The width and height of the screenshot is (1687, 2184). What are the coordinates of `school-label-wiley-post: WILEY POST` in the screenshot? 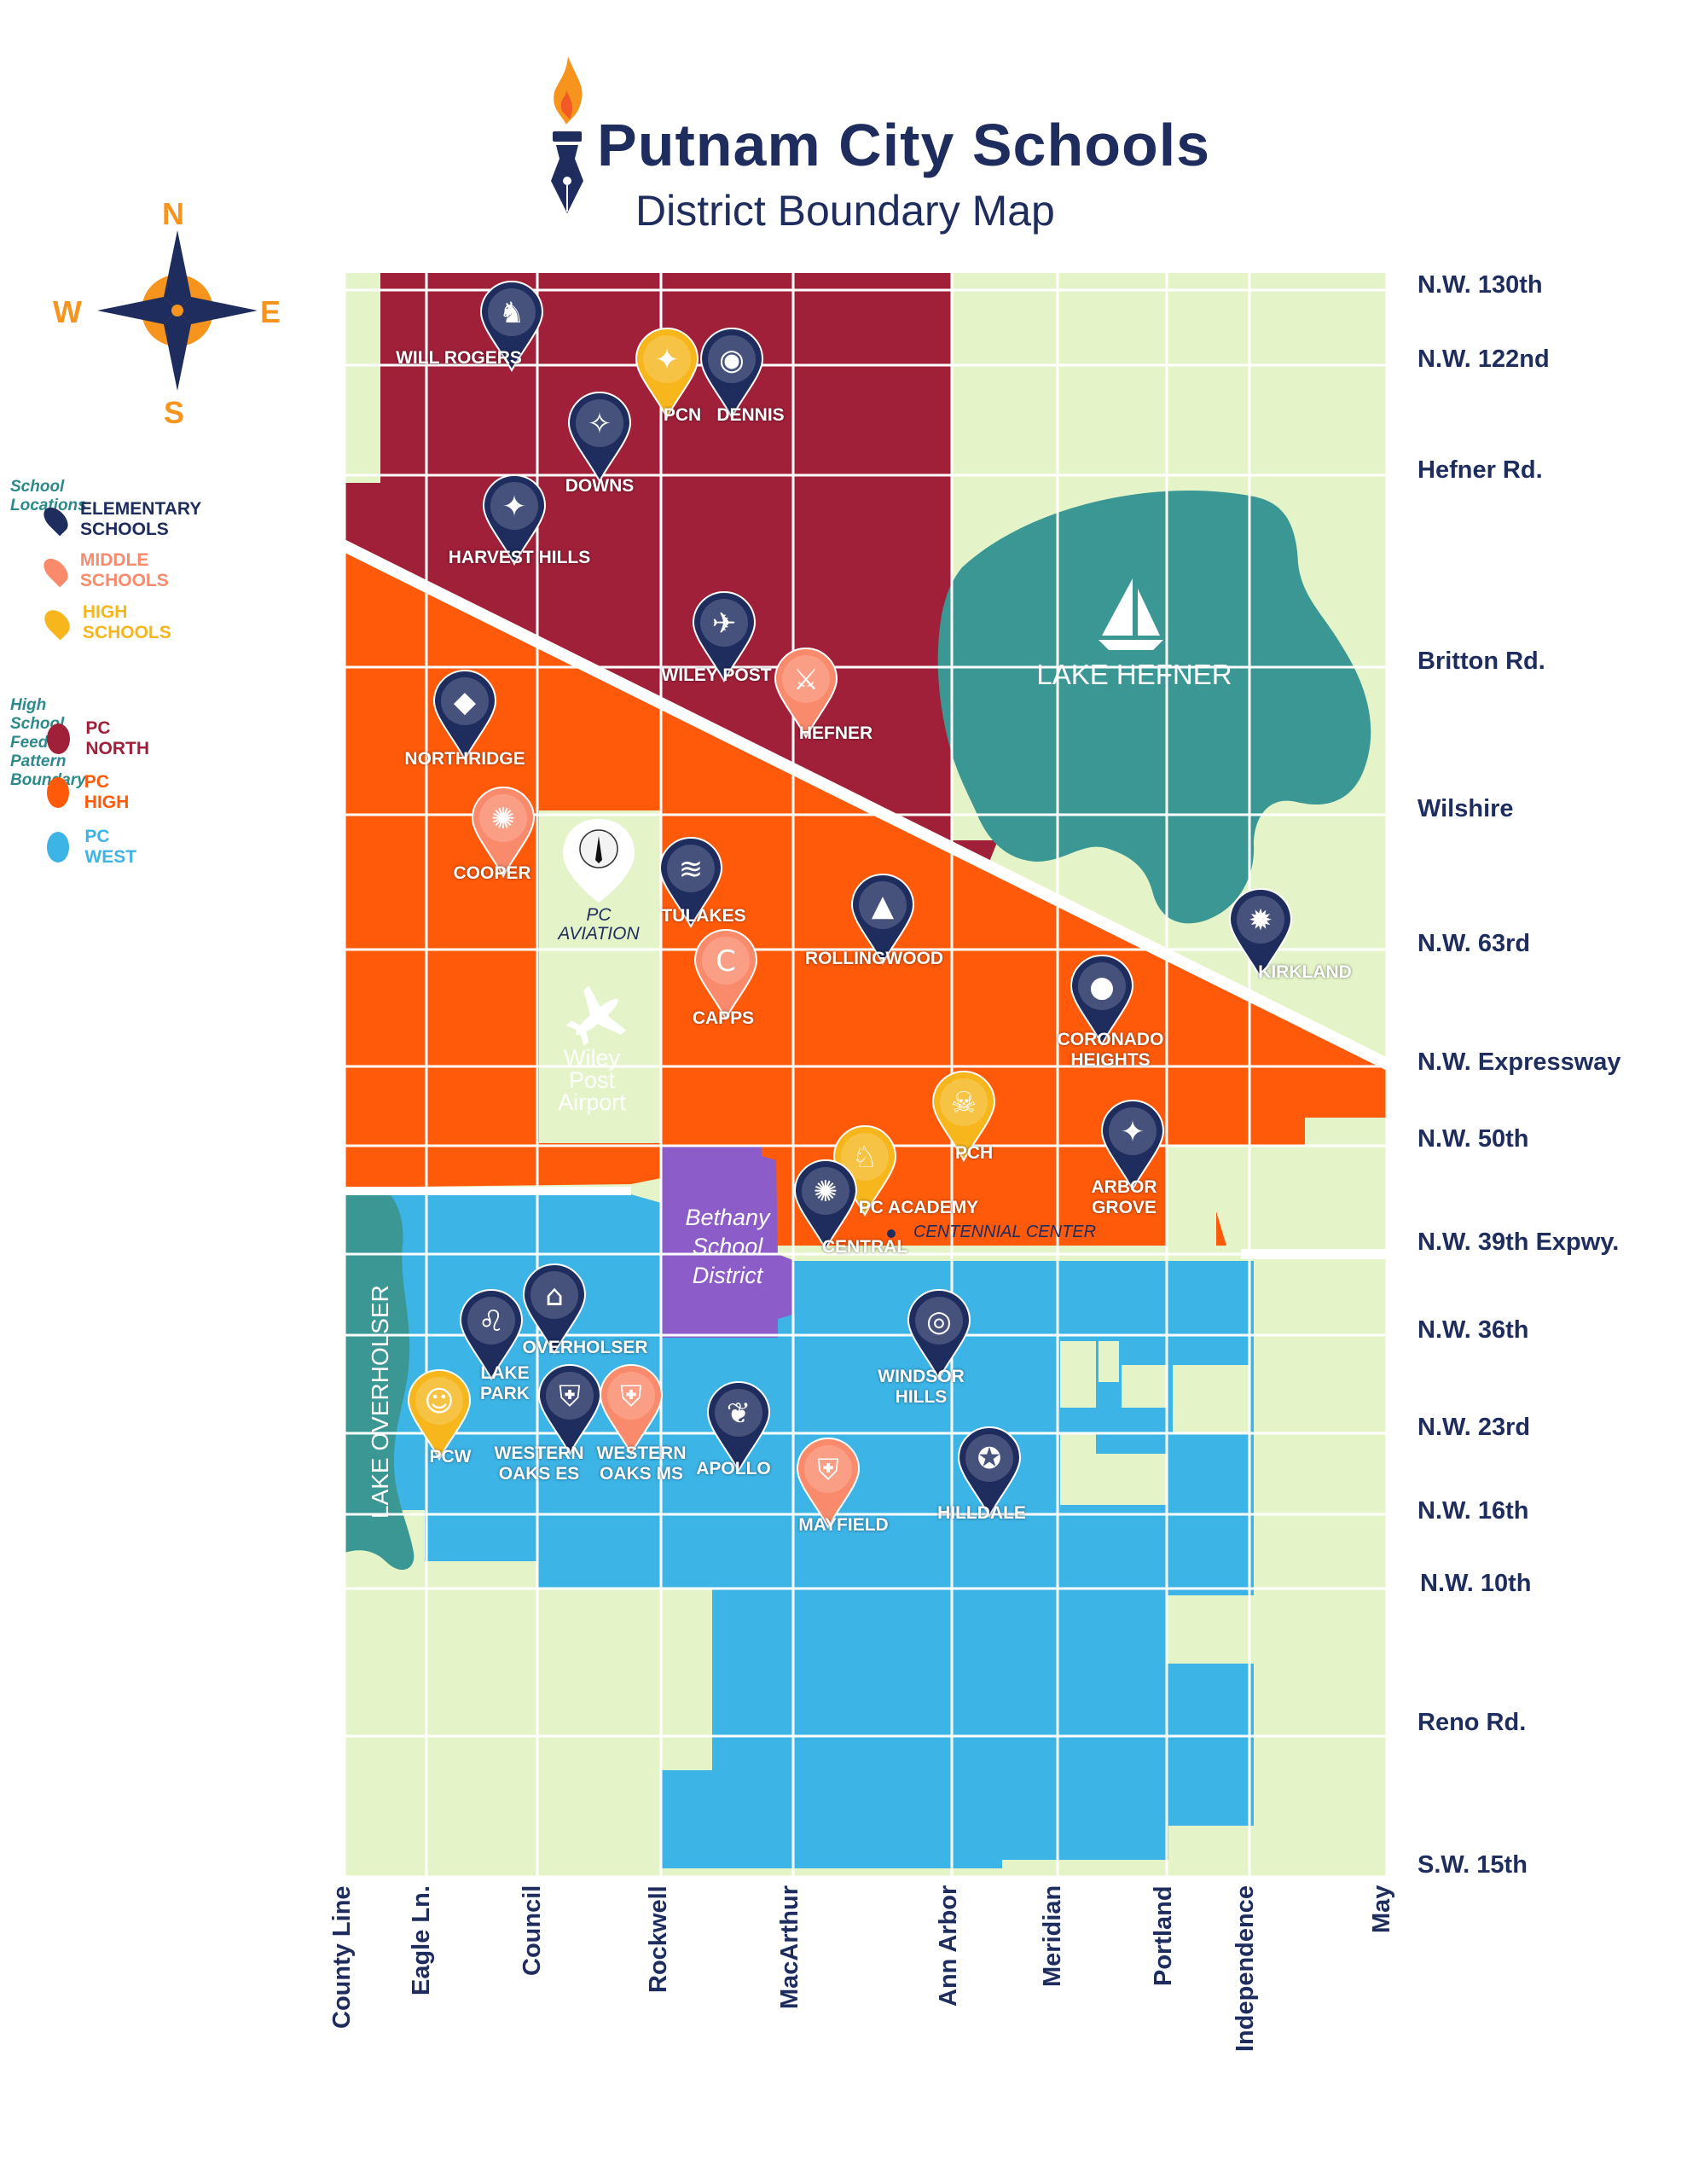 It's located at (716, 675).